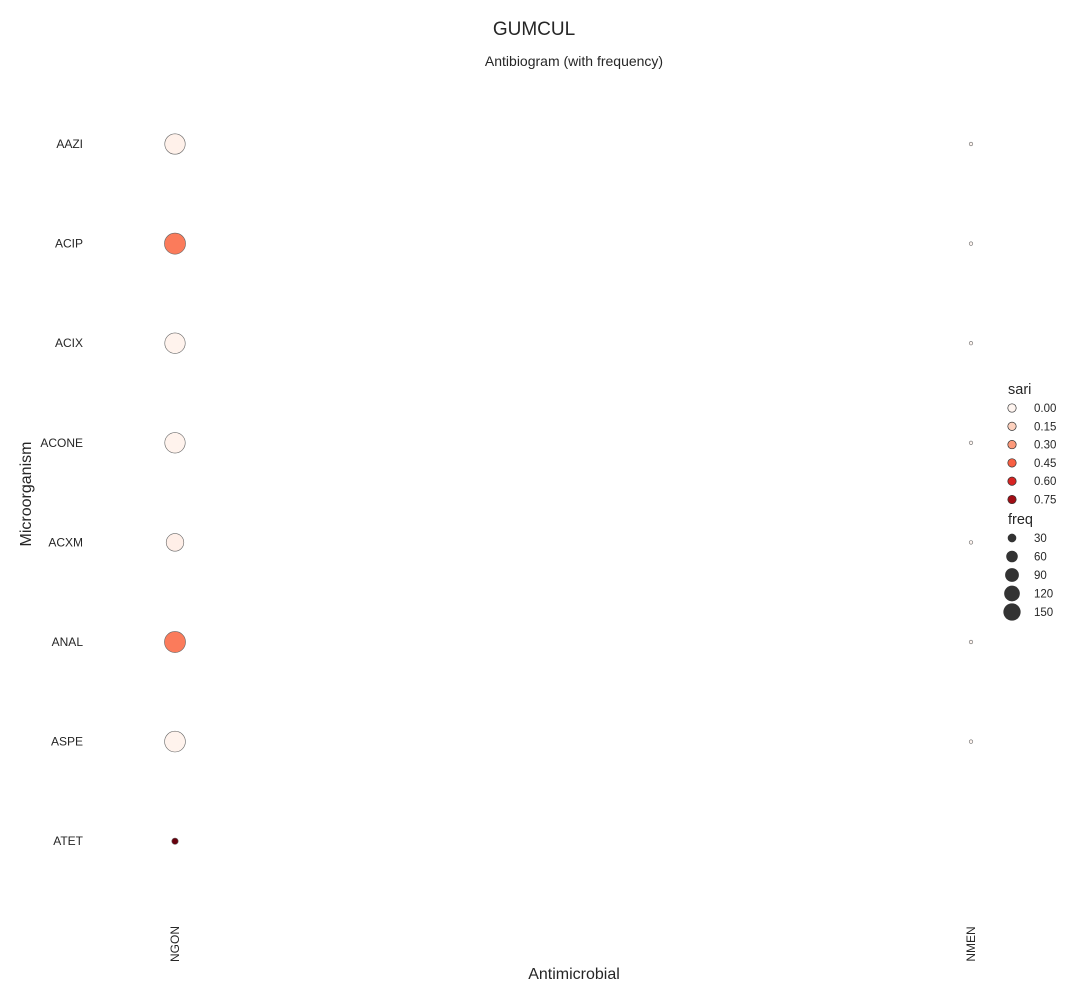 This screenshot has width=1069, height=1000. Describe the element at coordinates (26, 494) in the screenshot. I see `y-axis-label: Microorganism` at that location.